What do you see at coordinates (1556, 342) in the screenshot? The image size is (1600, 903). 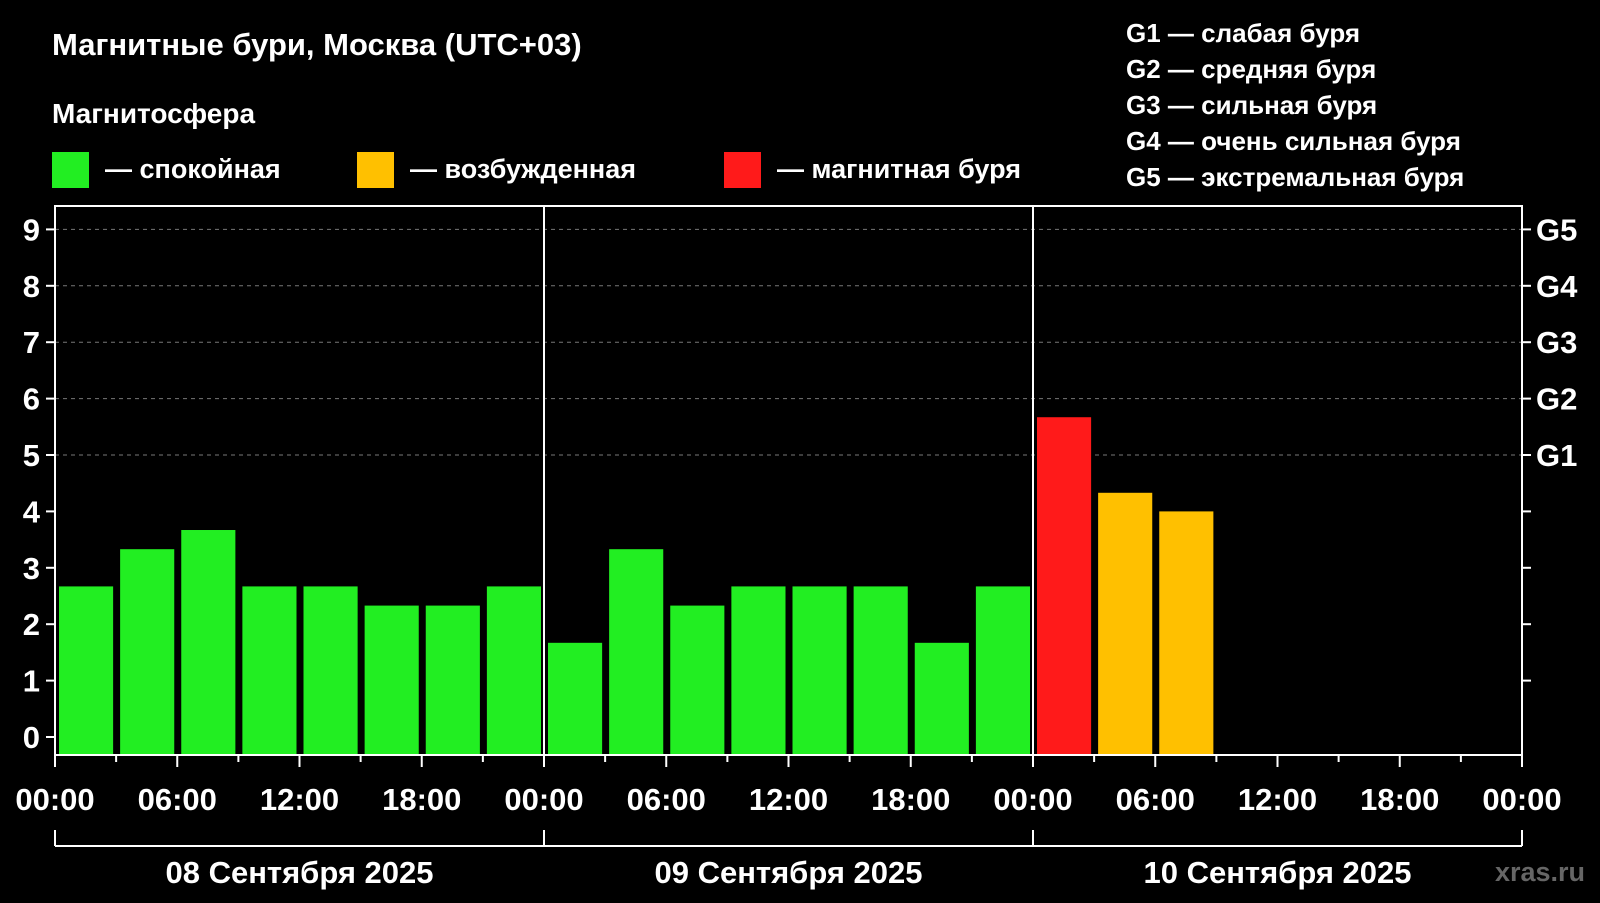 I see `g-tick-label: G3` at bounding box center [1556, 342].